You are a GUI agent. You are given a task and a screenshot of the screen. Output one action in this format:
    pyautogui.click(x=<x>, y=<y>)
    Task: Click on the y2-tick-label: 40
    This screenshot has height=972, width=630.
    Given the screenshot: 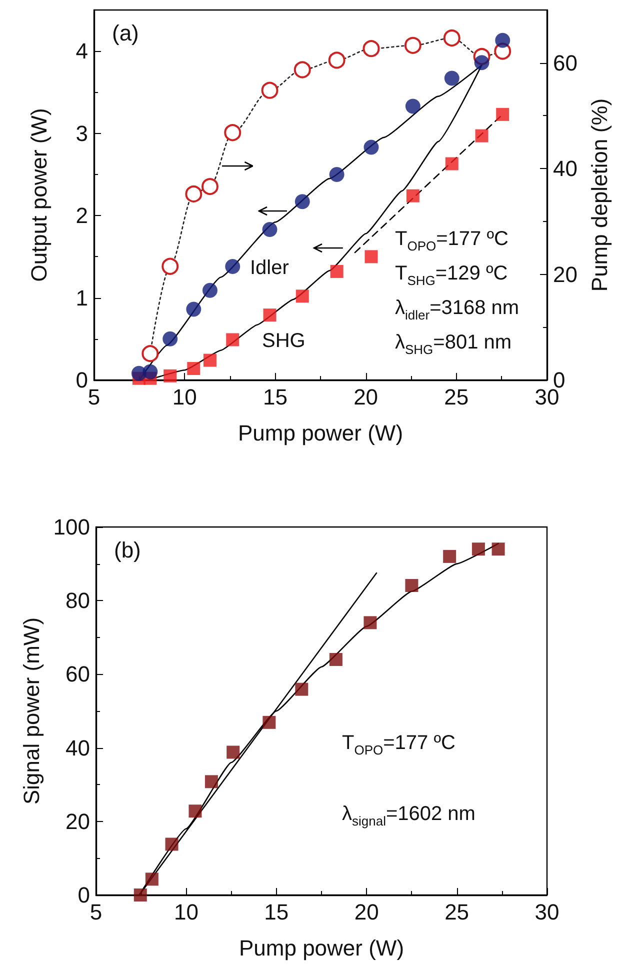 What is the action you would take?
    pyautogui.click(x=565, y=169)
    